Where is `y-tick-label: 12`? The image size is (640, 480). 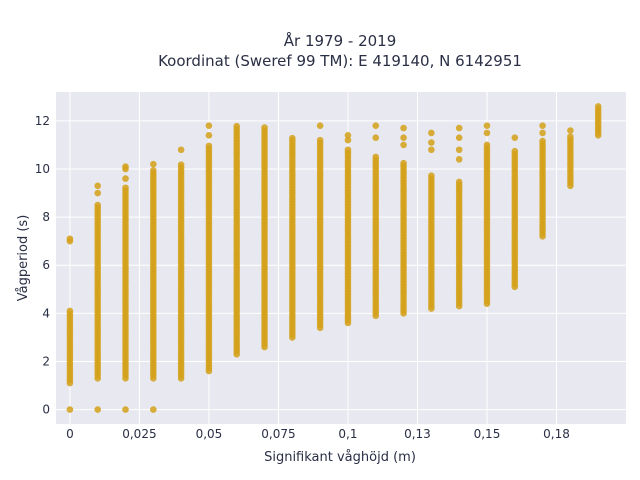 y-tick-label: 12 is located at coordinates (42, 121).